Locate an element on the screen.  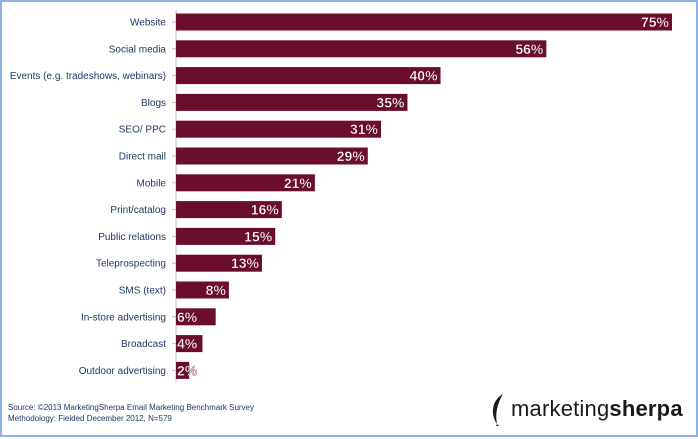
value-label: 40% is located at coordinates (424, 76).